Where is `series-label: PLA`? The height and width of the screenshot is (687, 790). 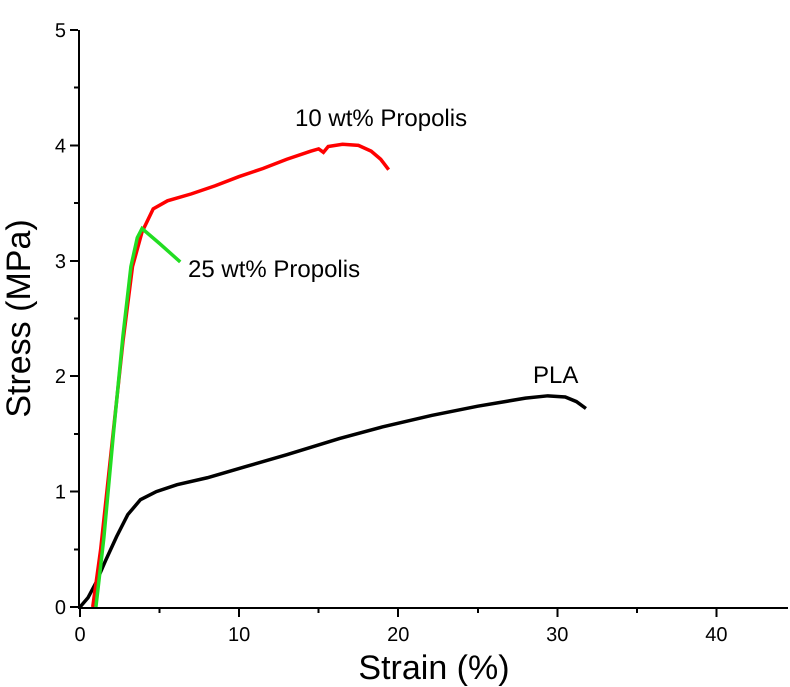
series-label: PLA is located at coordinates (555, 375).